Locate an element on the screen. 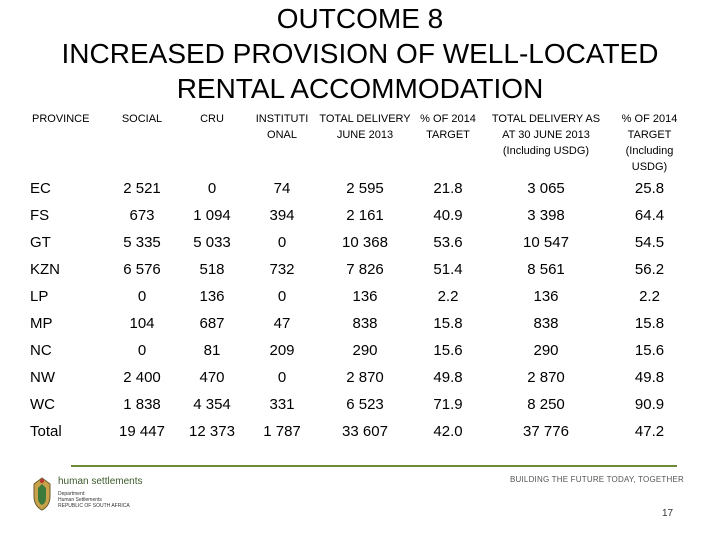 This screenshot has width=720, height=540. value-cell: 209 is located at coordinates (282, 350).